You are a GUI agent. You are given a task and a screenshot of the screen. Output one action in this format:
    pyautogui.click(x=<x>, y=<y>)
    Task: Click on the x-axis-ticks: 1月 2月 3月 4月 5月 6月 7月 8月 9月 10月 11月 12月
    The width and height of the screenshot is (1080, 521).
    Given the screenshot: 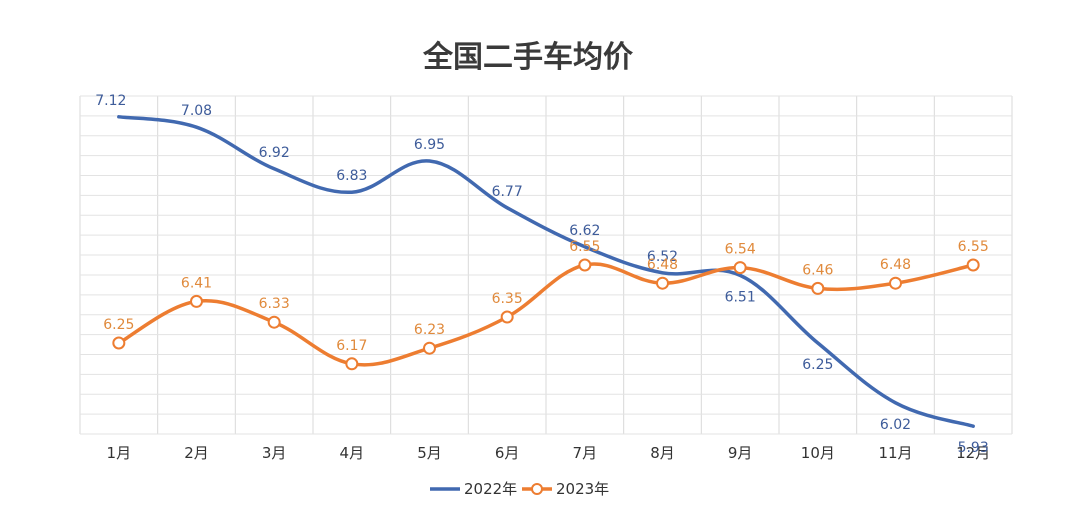 What is the action you would take?
    pyautogui.click(x=549, y=453)
    